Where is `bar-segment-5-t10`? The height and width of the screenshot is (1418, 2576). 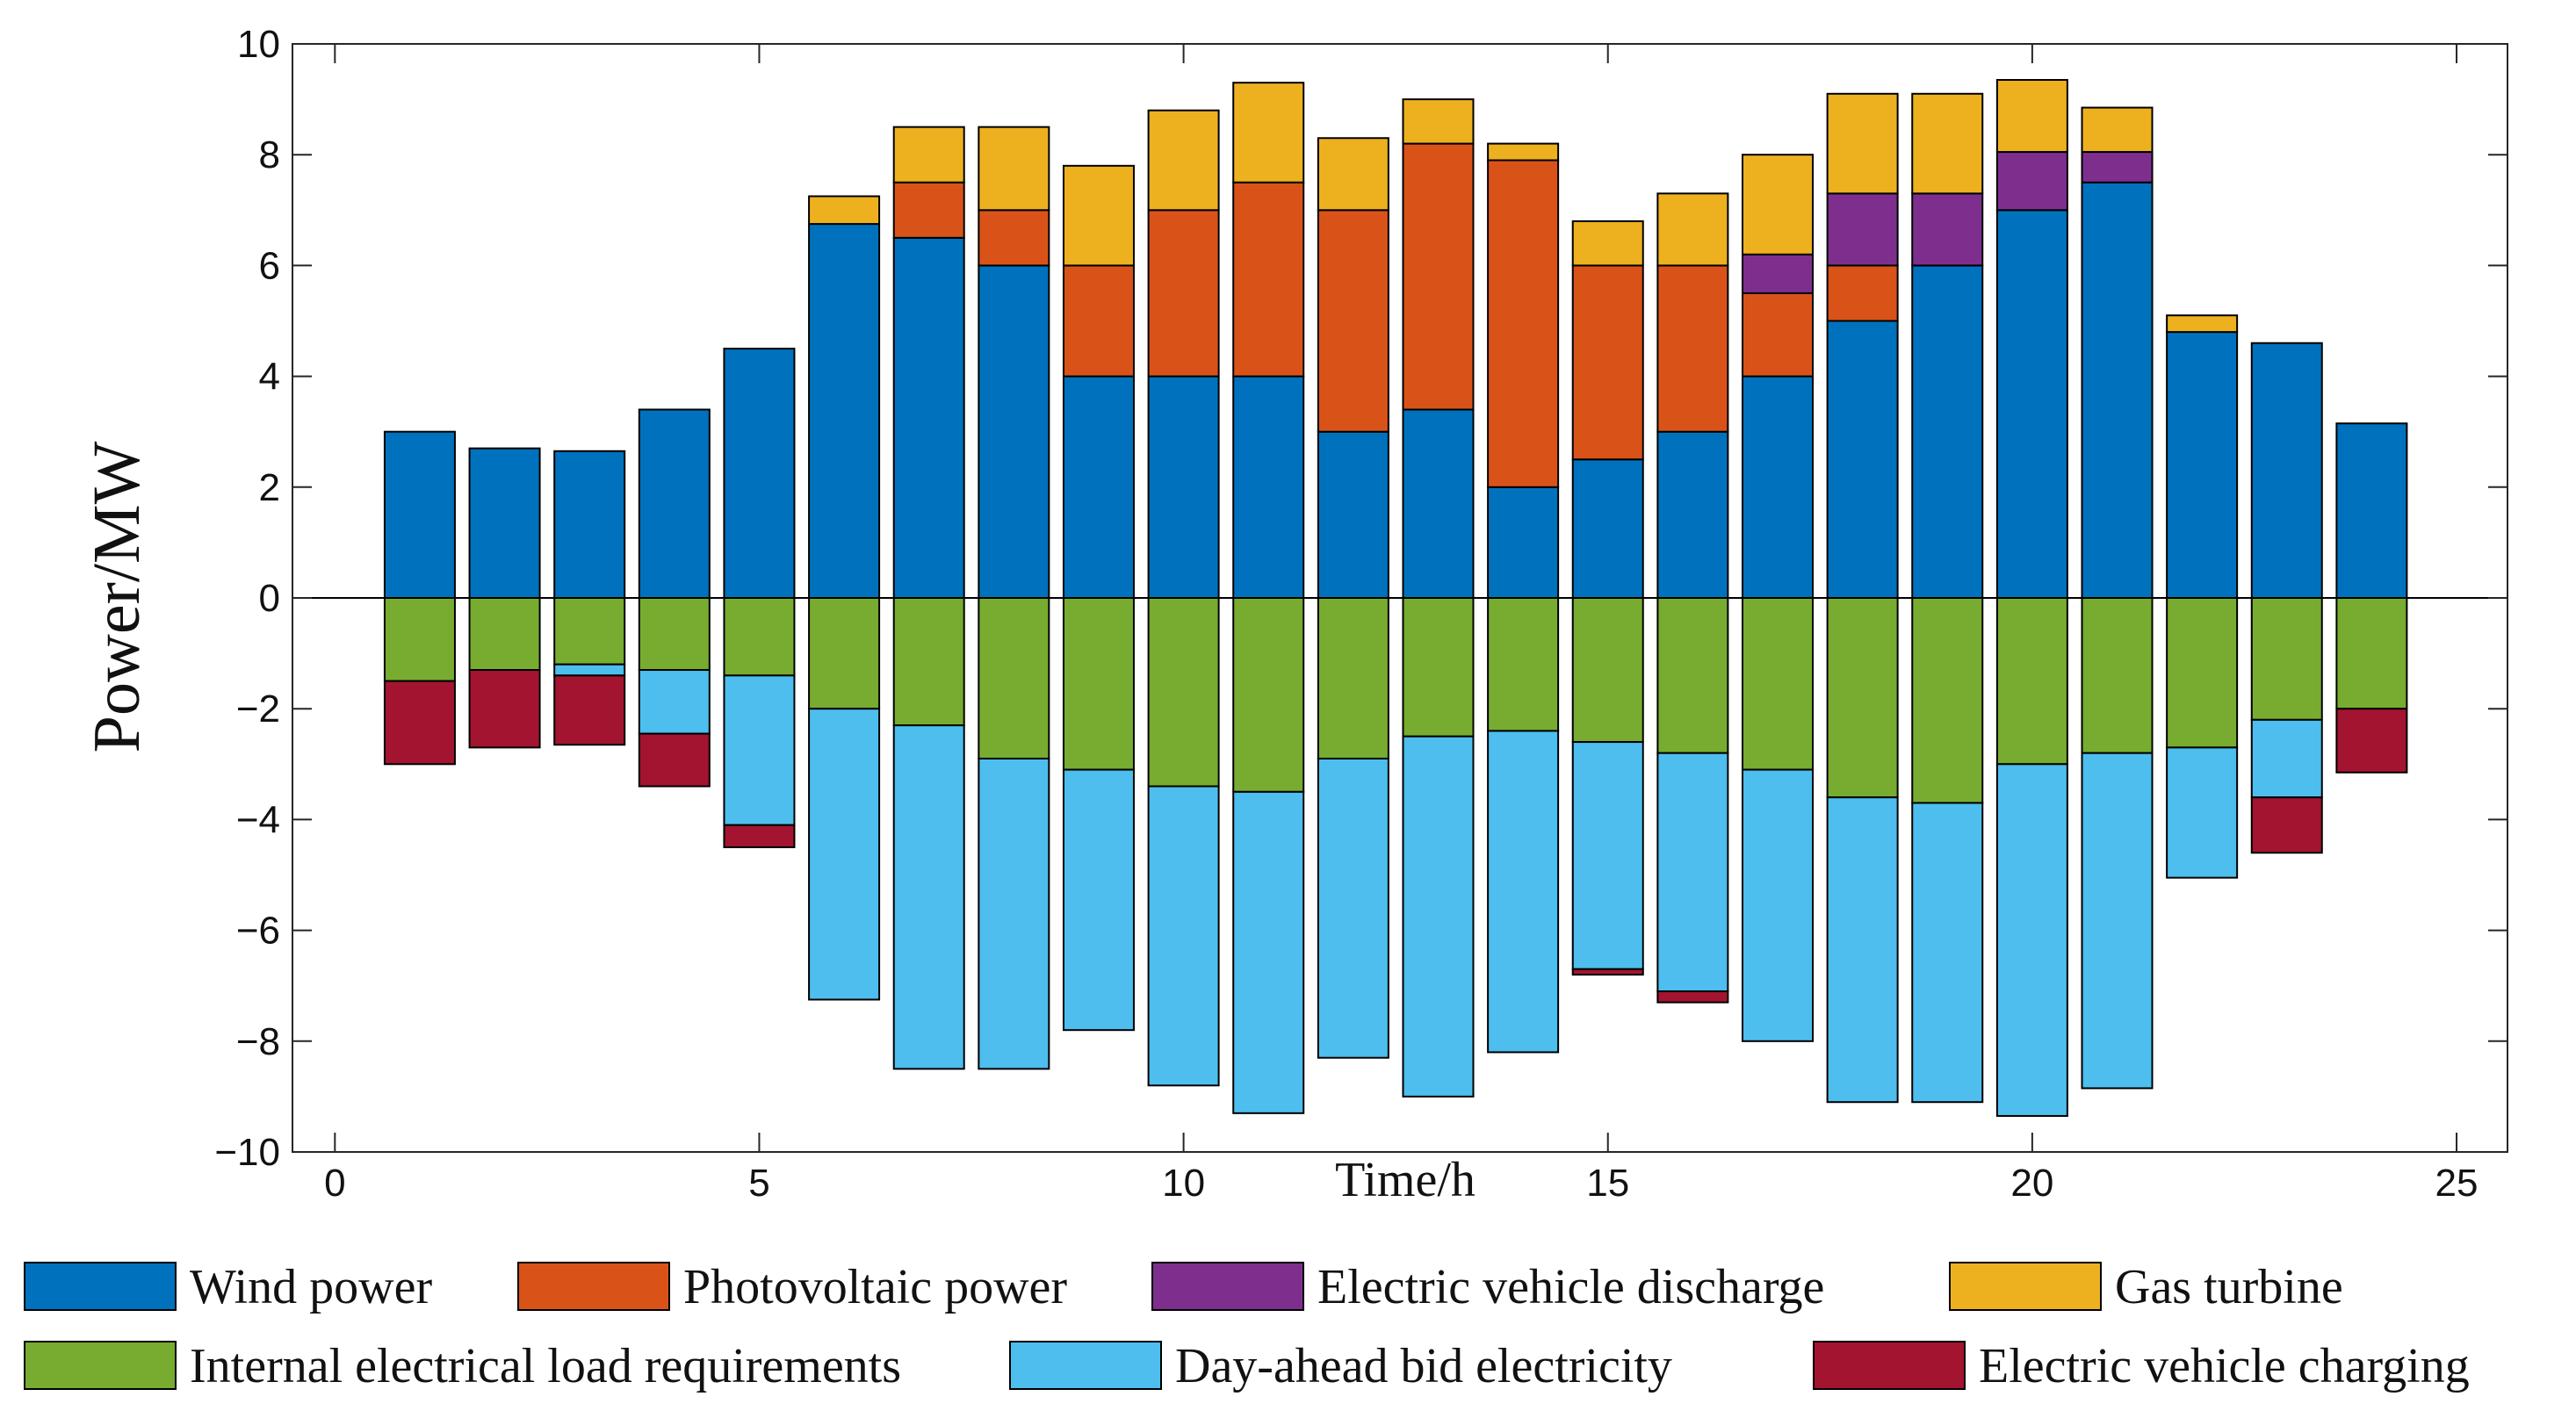 bar-segment-5-t10 is located at coordinates (1183, 936).